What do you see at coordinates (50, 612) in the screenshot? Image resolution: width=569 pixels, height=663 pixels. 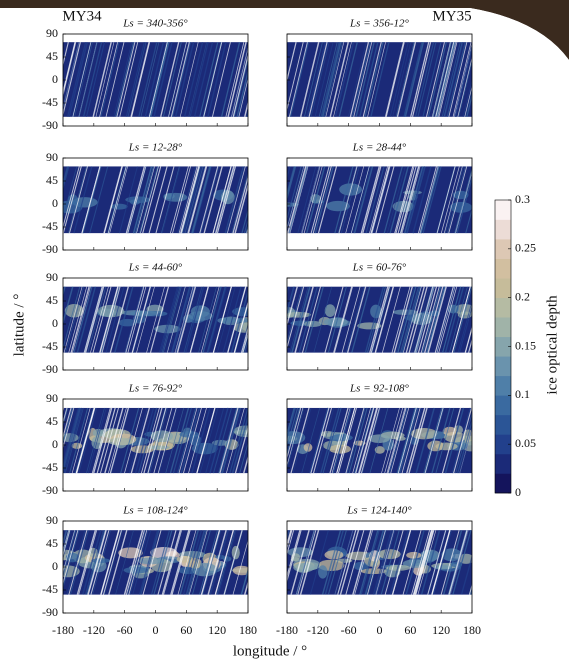 I see `y-tick-label: -90` at bounding box center [50, 612].